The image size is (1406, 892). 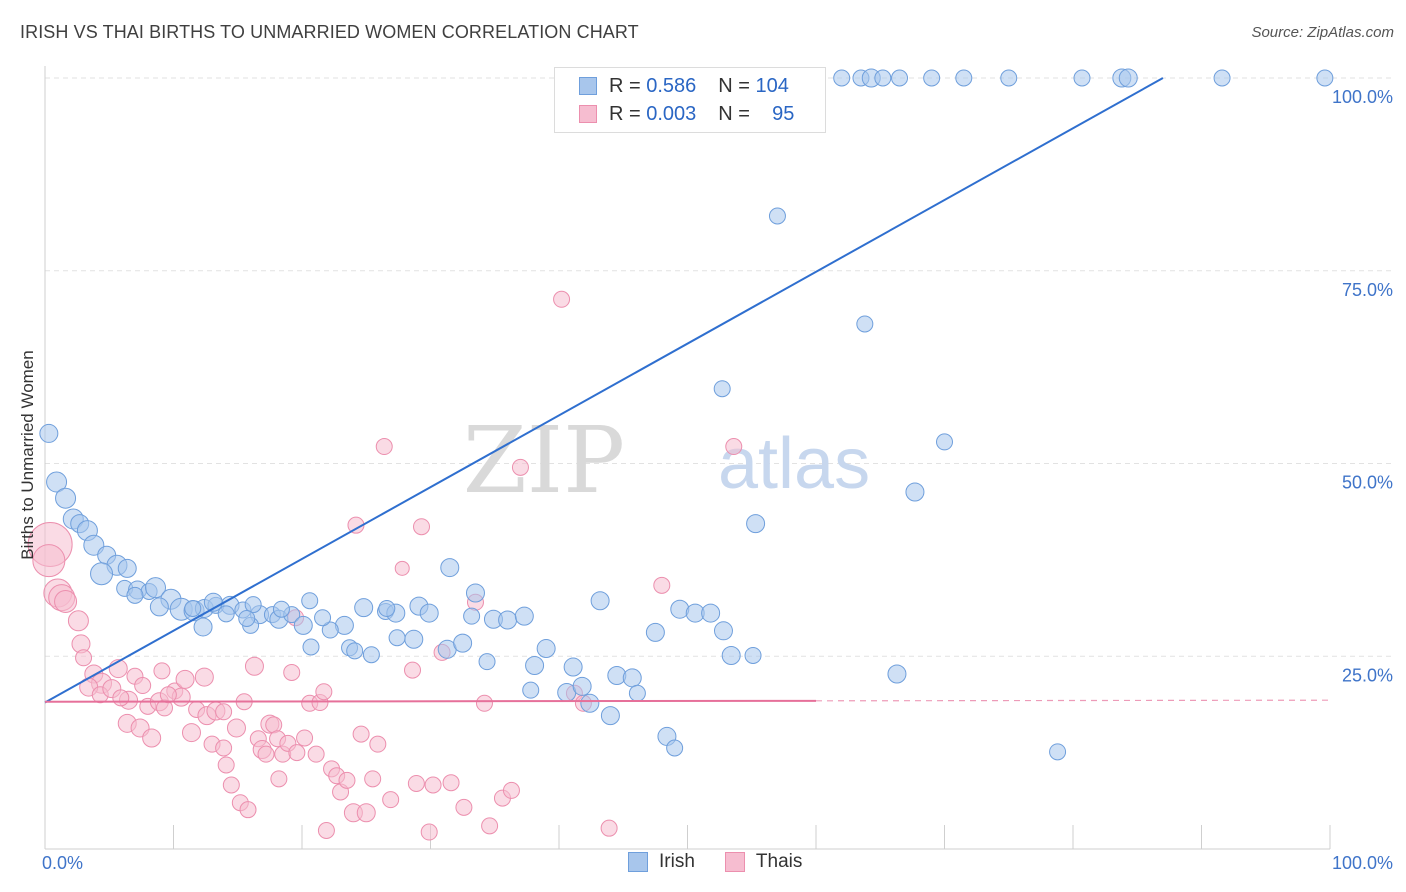 What do you see at coordinates (1367, 290) in the screenshot?
I see `y-tick-label: 75.0%` at bounding box center [1367, 290].